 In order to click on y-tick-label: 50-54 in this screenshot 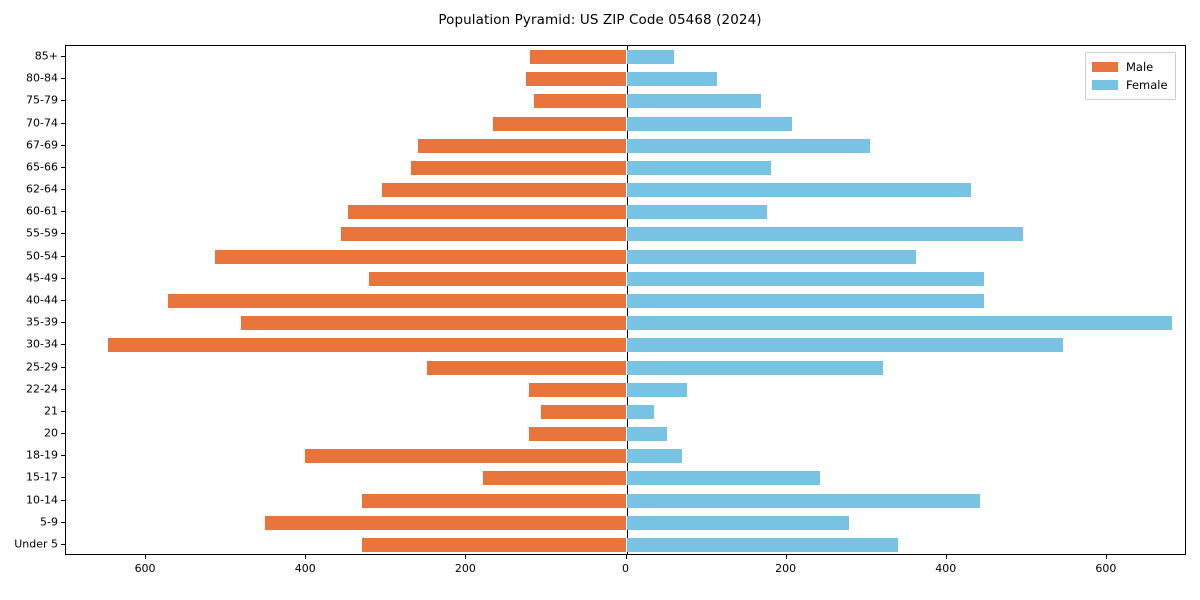, I will do `click(42, 256)`.